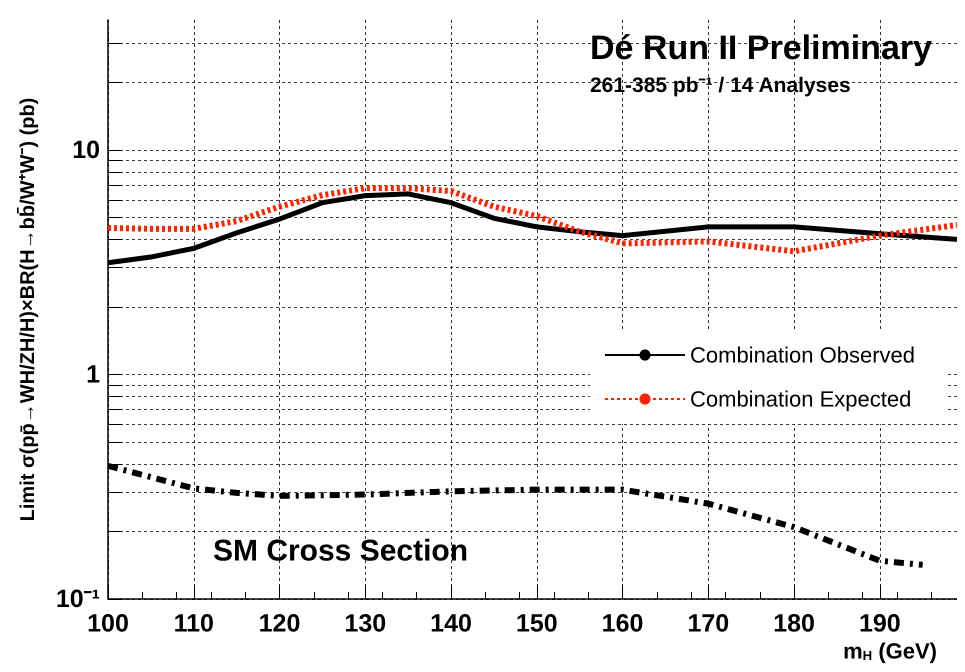  Describe the element at coordinates (623, 624) in the screenshot. I see `x-tick-label: 160` at that location.